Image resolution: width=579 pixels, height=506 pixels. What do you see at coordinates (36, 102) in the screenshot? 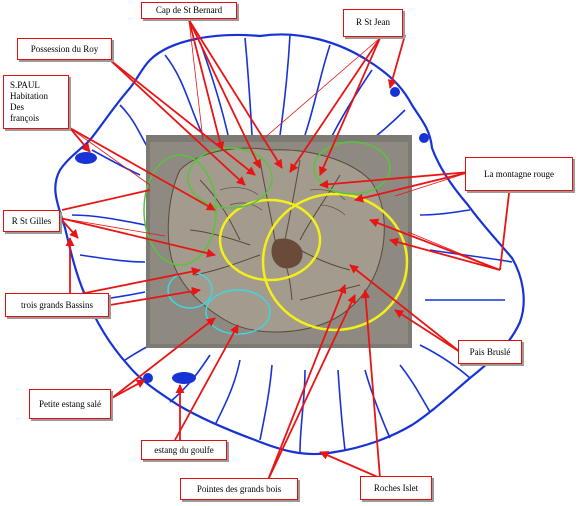
I see `label-st-paul: S.PAUL Habitation Des françois` at bounding box center [36, 102].